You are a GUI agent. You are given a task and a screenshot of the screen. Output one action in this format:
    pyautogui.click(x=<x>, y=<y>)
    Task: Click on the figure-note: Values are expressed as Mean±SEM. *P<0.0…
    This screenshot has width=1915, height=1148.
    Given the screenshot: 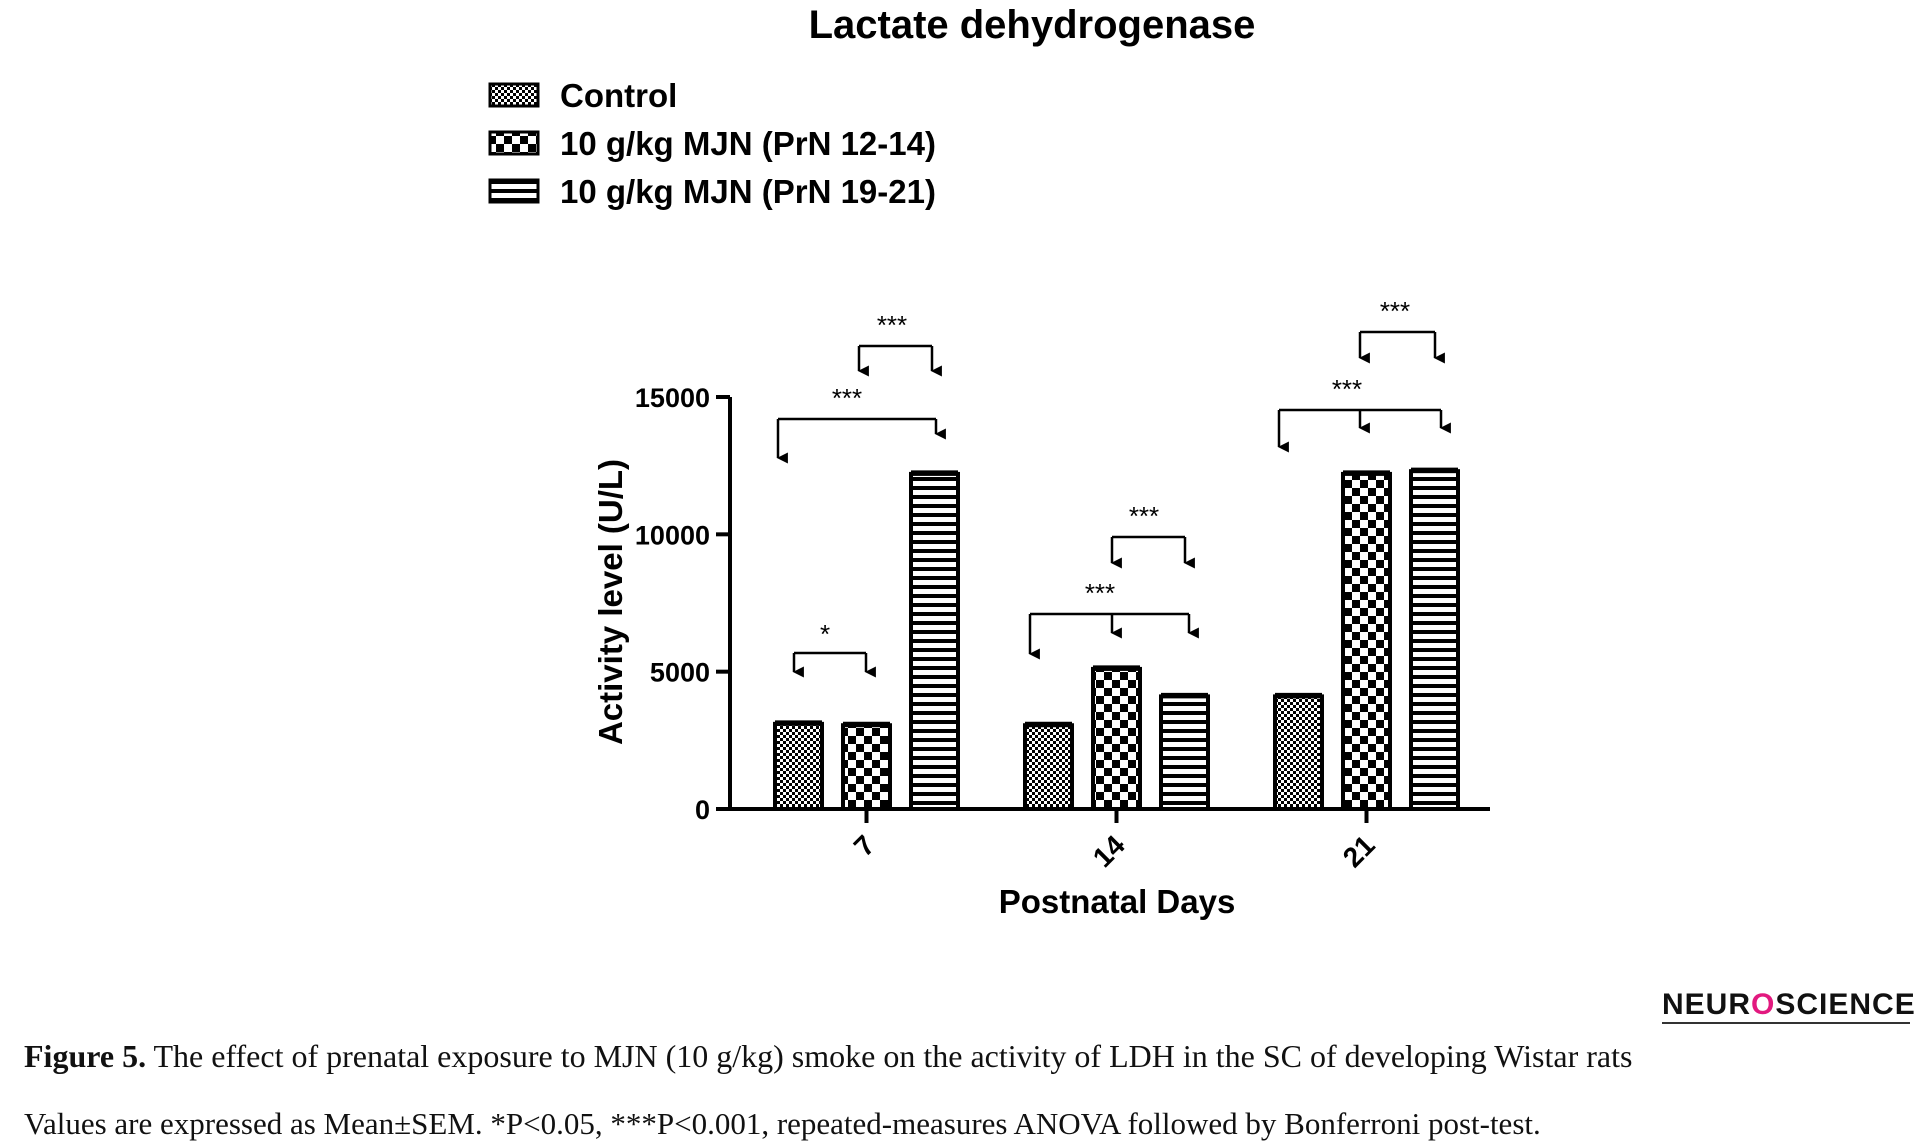 What is the action you would take?
    pyautogui.click(x=782, y=1123)
    